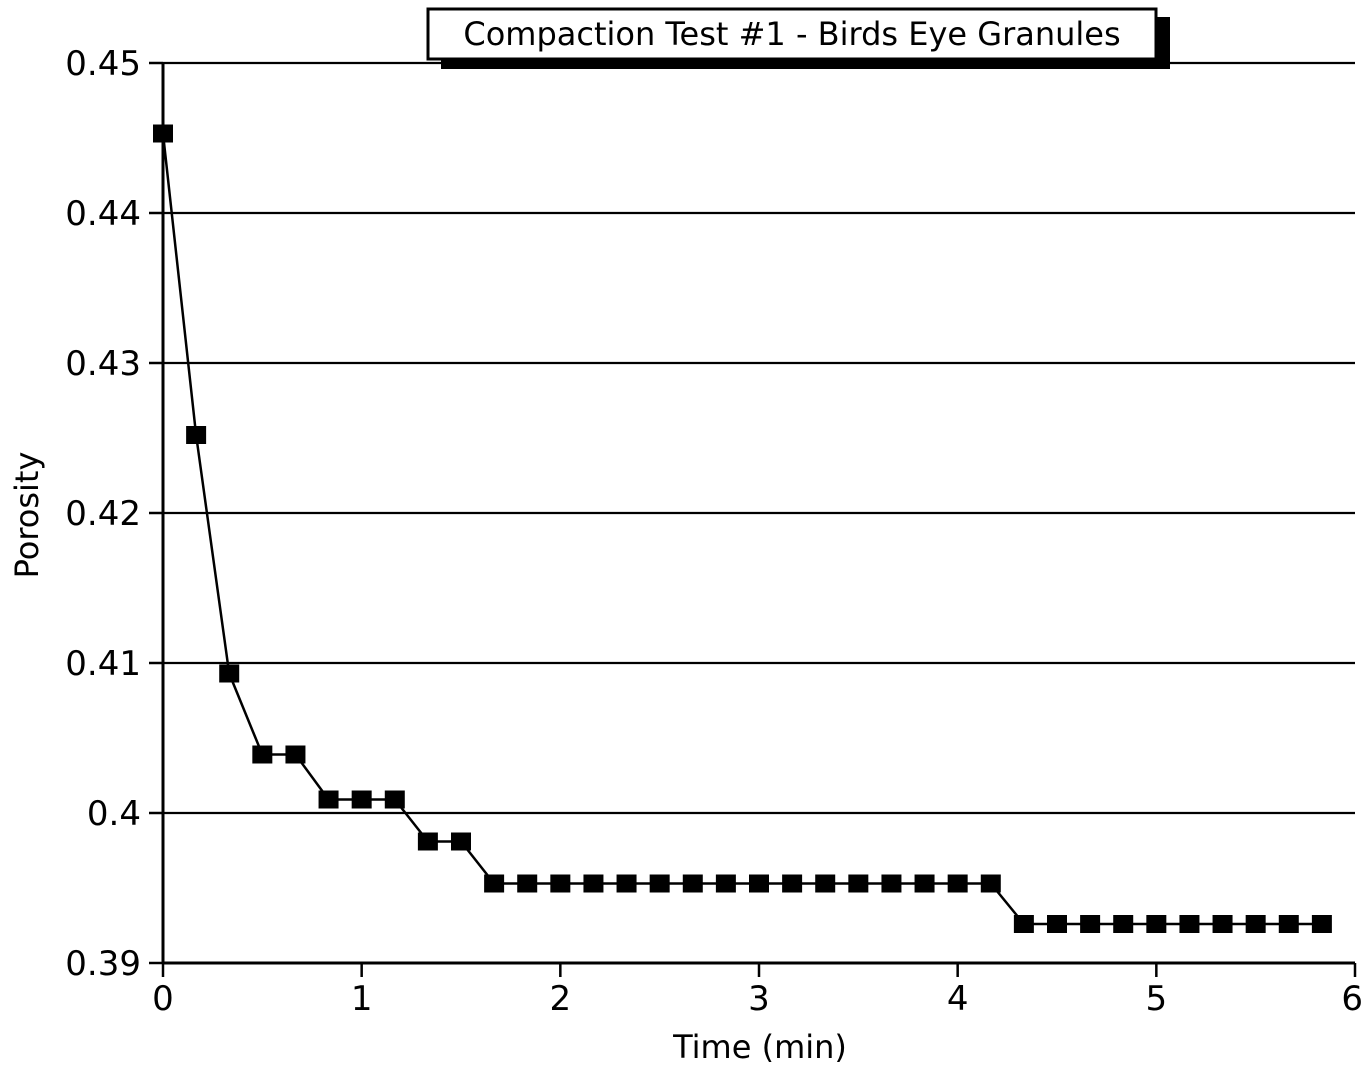 The height and width of the screenshot is (1068, 1363). What do you see at coordinates (561, 999) in the screenshot?
I see `x-tick-label: 2` at bounding box center [561, 999].